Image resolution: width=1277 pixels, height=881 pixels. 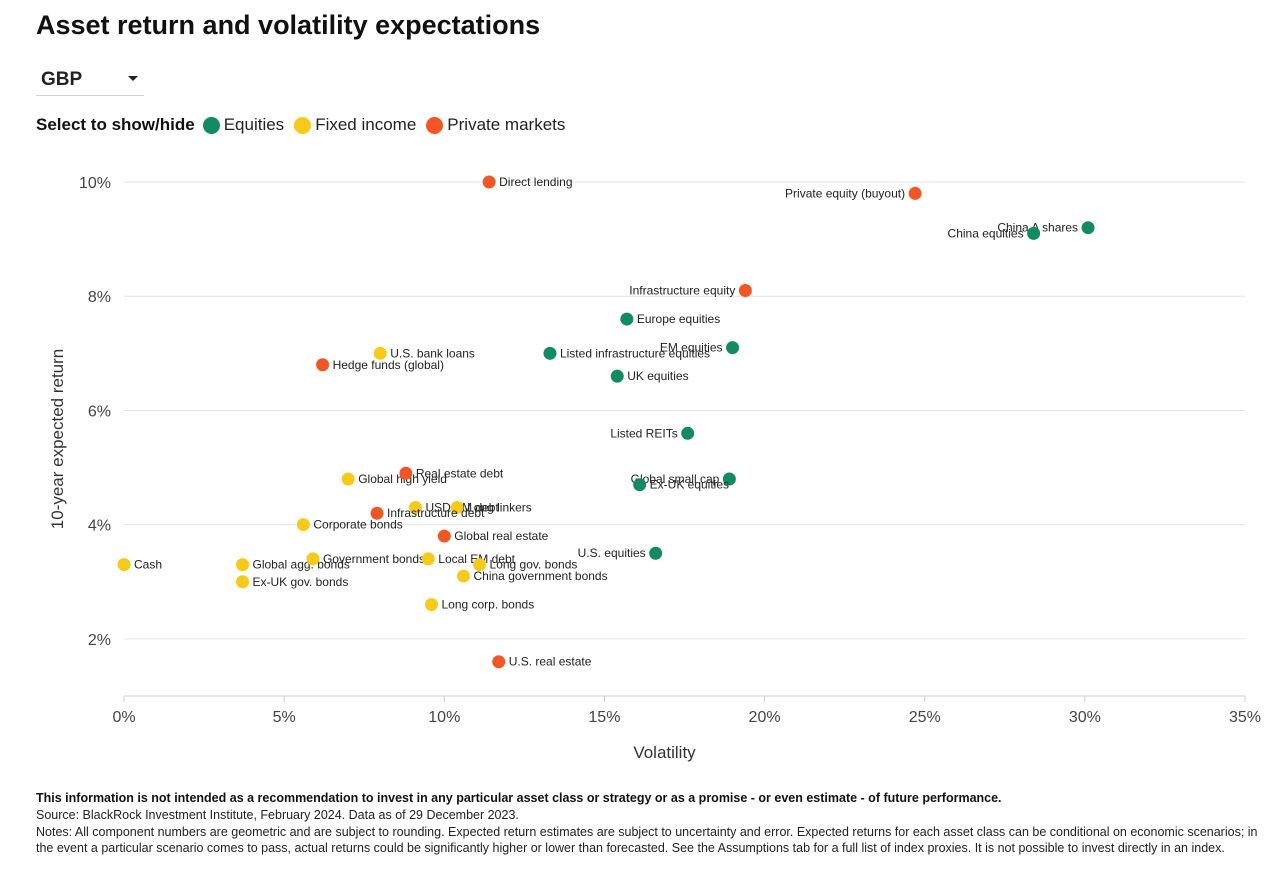 I want to click on data-label: China equities, so click(x=986, y=233).